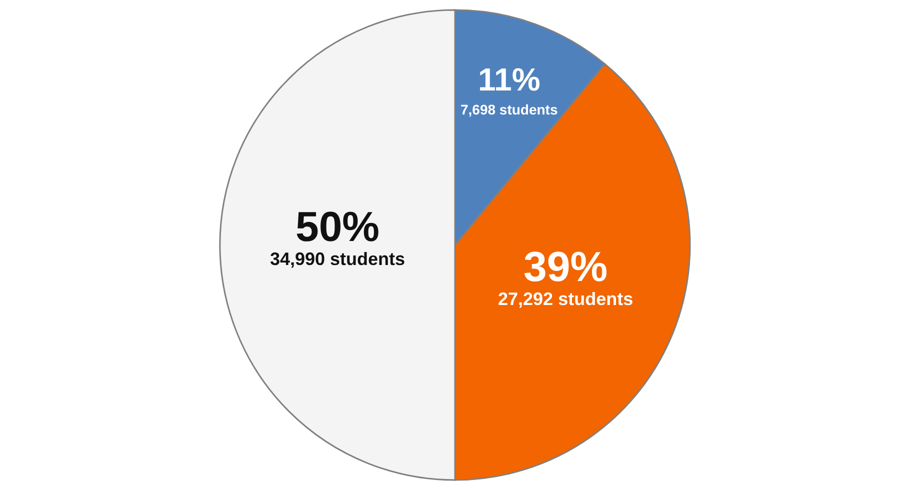 This screenshot has width=910, height=491. What do you see at coordinates (509, 90) in the screenshot?
I see `data-label: 11% 7,698 students` at bounding box center [509, 90].